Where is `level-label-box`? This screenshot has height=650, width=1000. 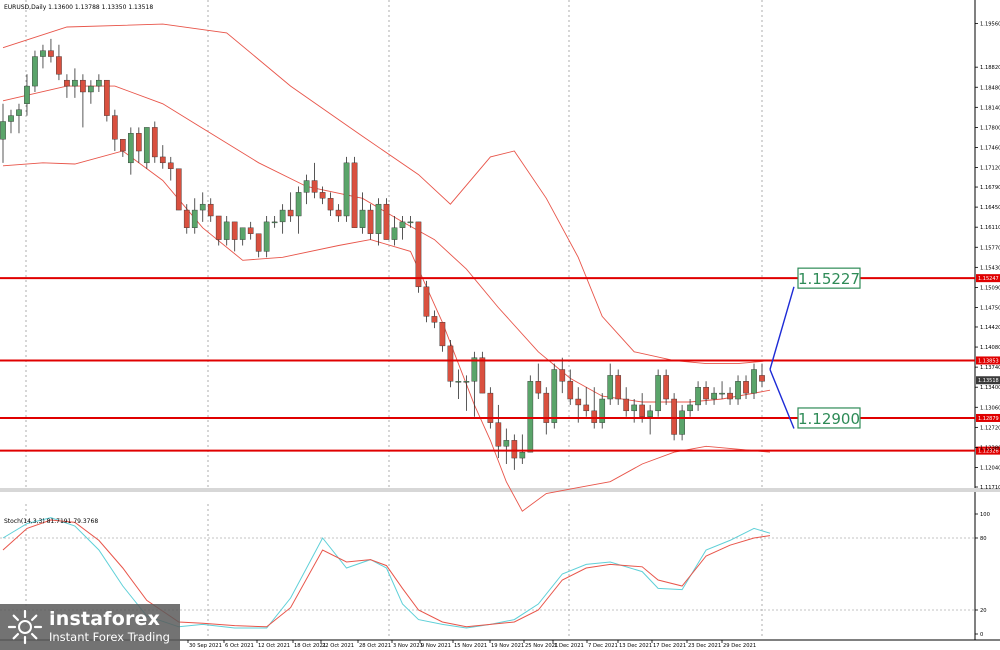
level-label-box is located at coordinates (829, 418).